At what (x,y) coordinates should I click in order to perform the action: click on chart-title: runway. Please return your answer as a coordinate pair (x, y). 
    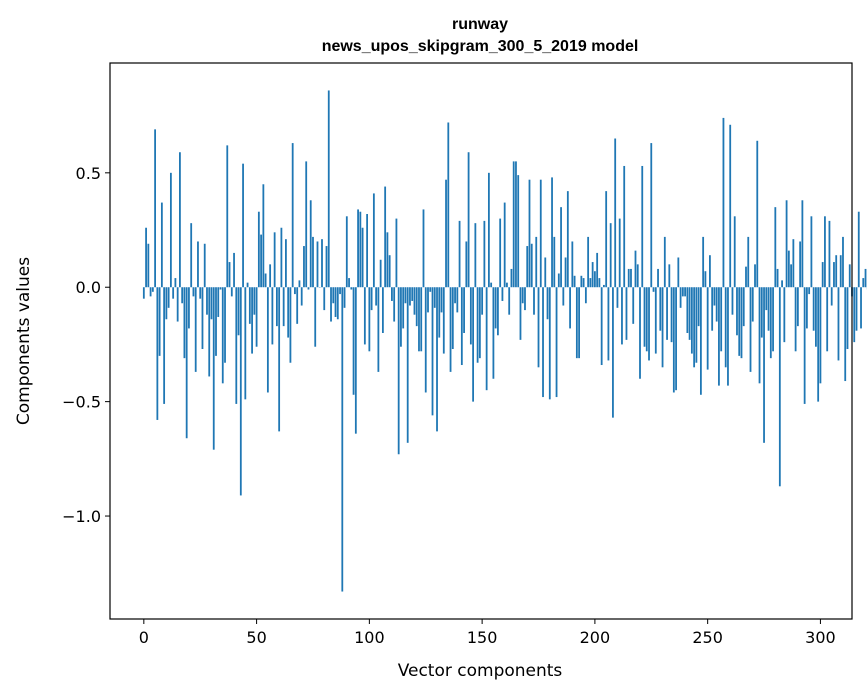
    Looking at the image, I should click on (480, 24).